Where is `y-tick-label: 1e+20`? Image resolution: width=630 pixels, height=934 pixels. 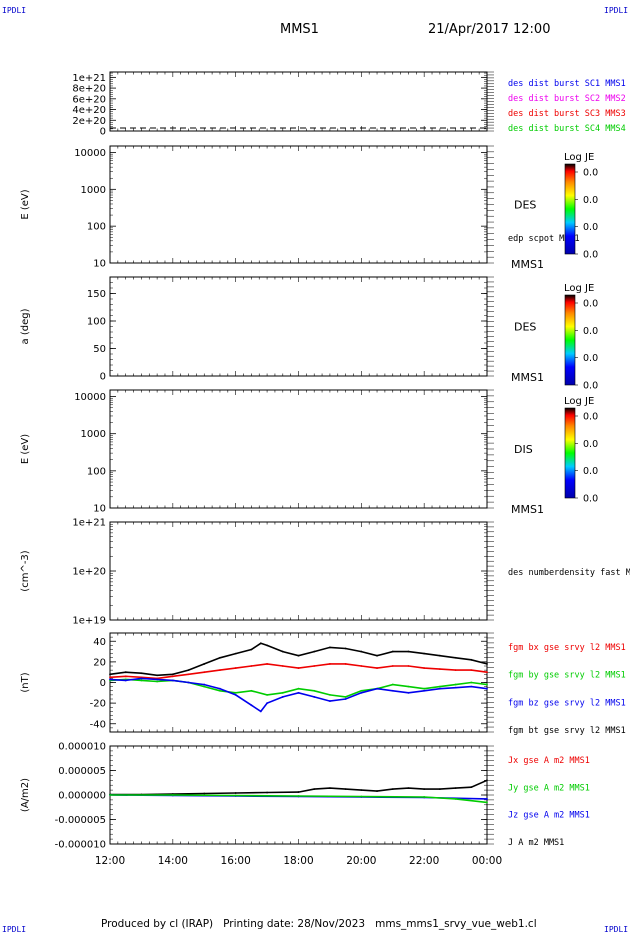 y-tick-label: 1e+20 is located at coordinates (89, 572).